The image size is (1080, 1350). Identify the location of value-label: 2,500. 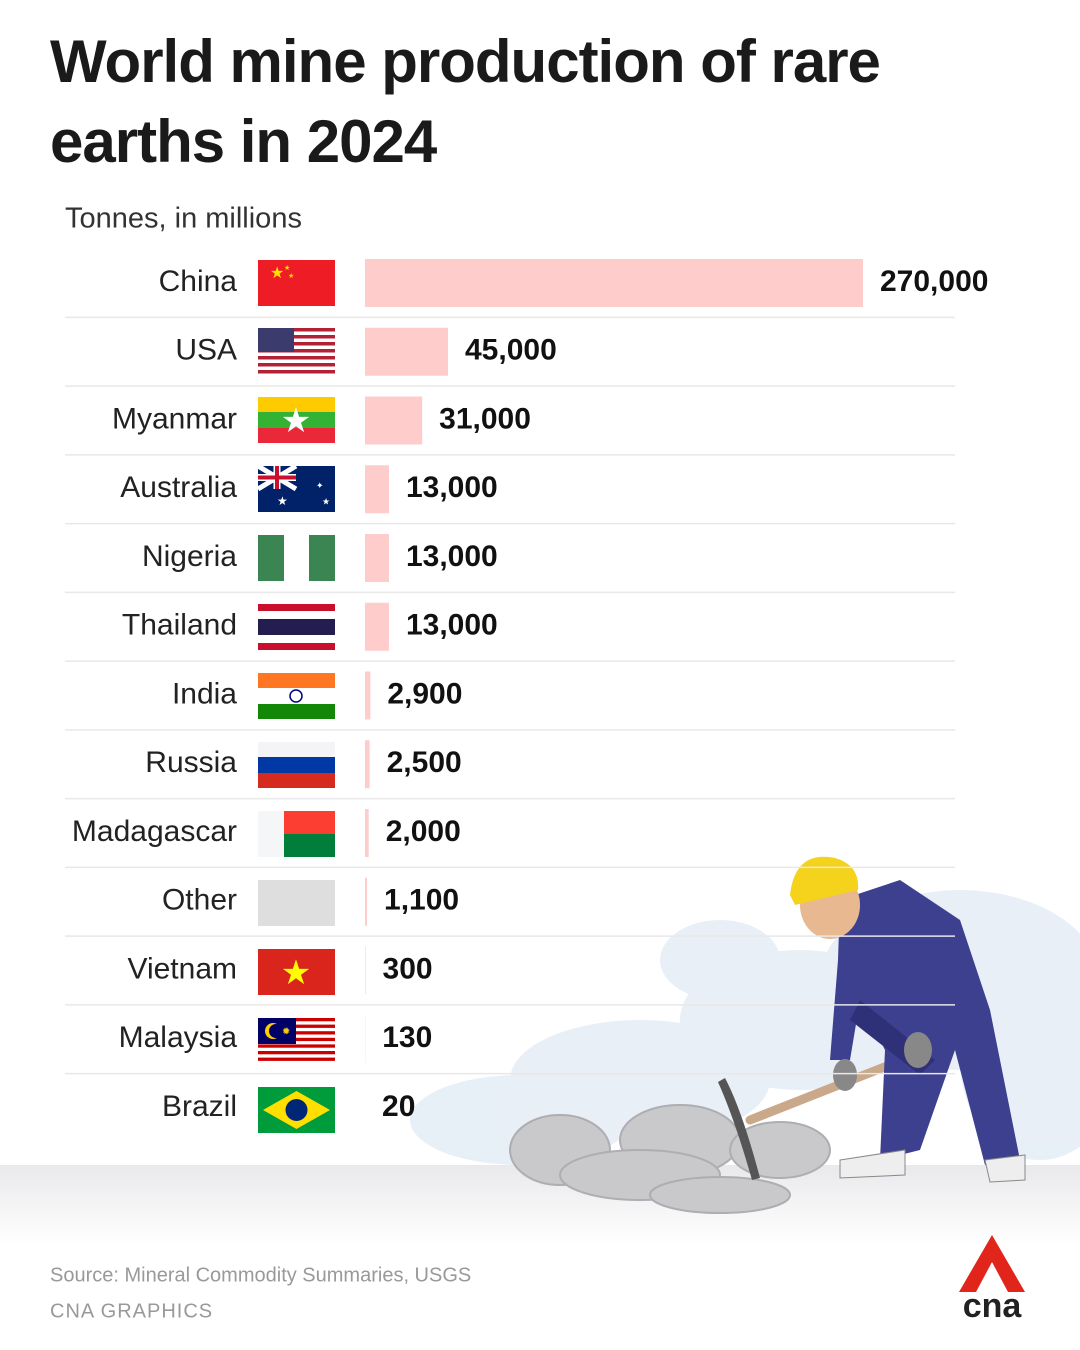
(424, 762).